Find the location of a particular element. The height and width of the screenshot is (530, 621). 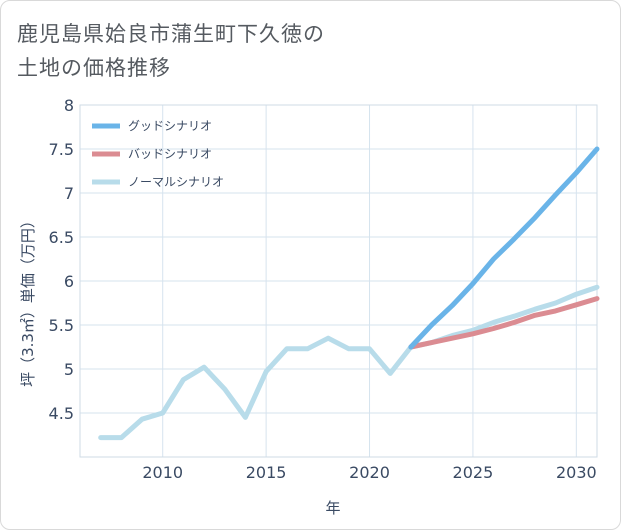

y-tick-label: 7.5 is located at coordinates (61, 149).